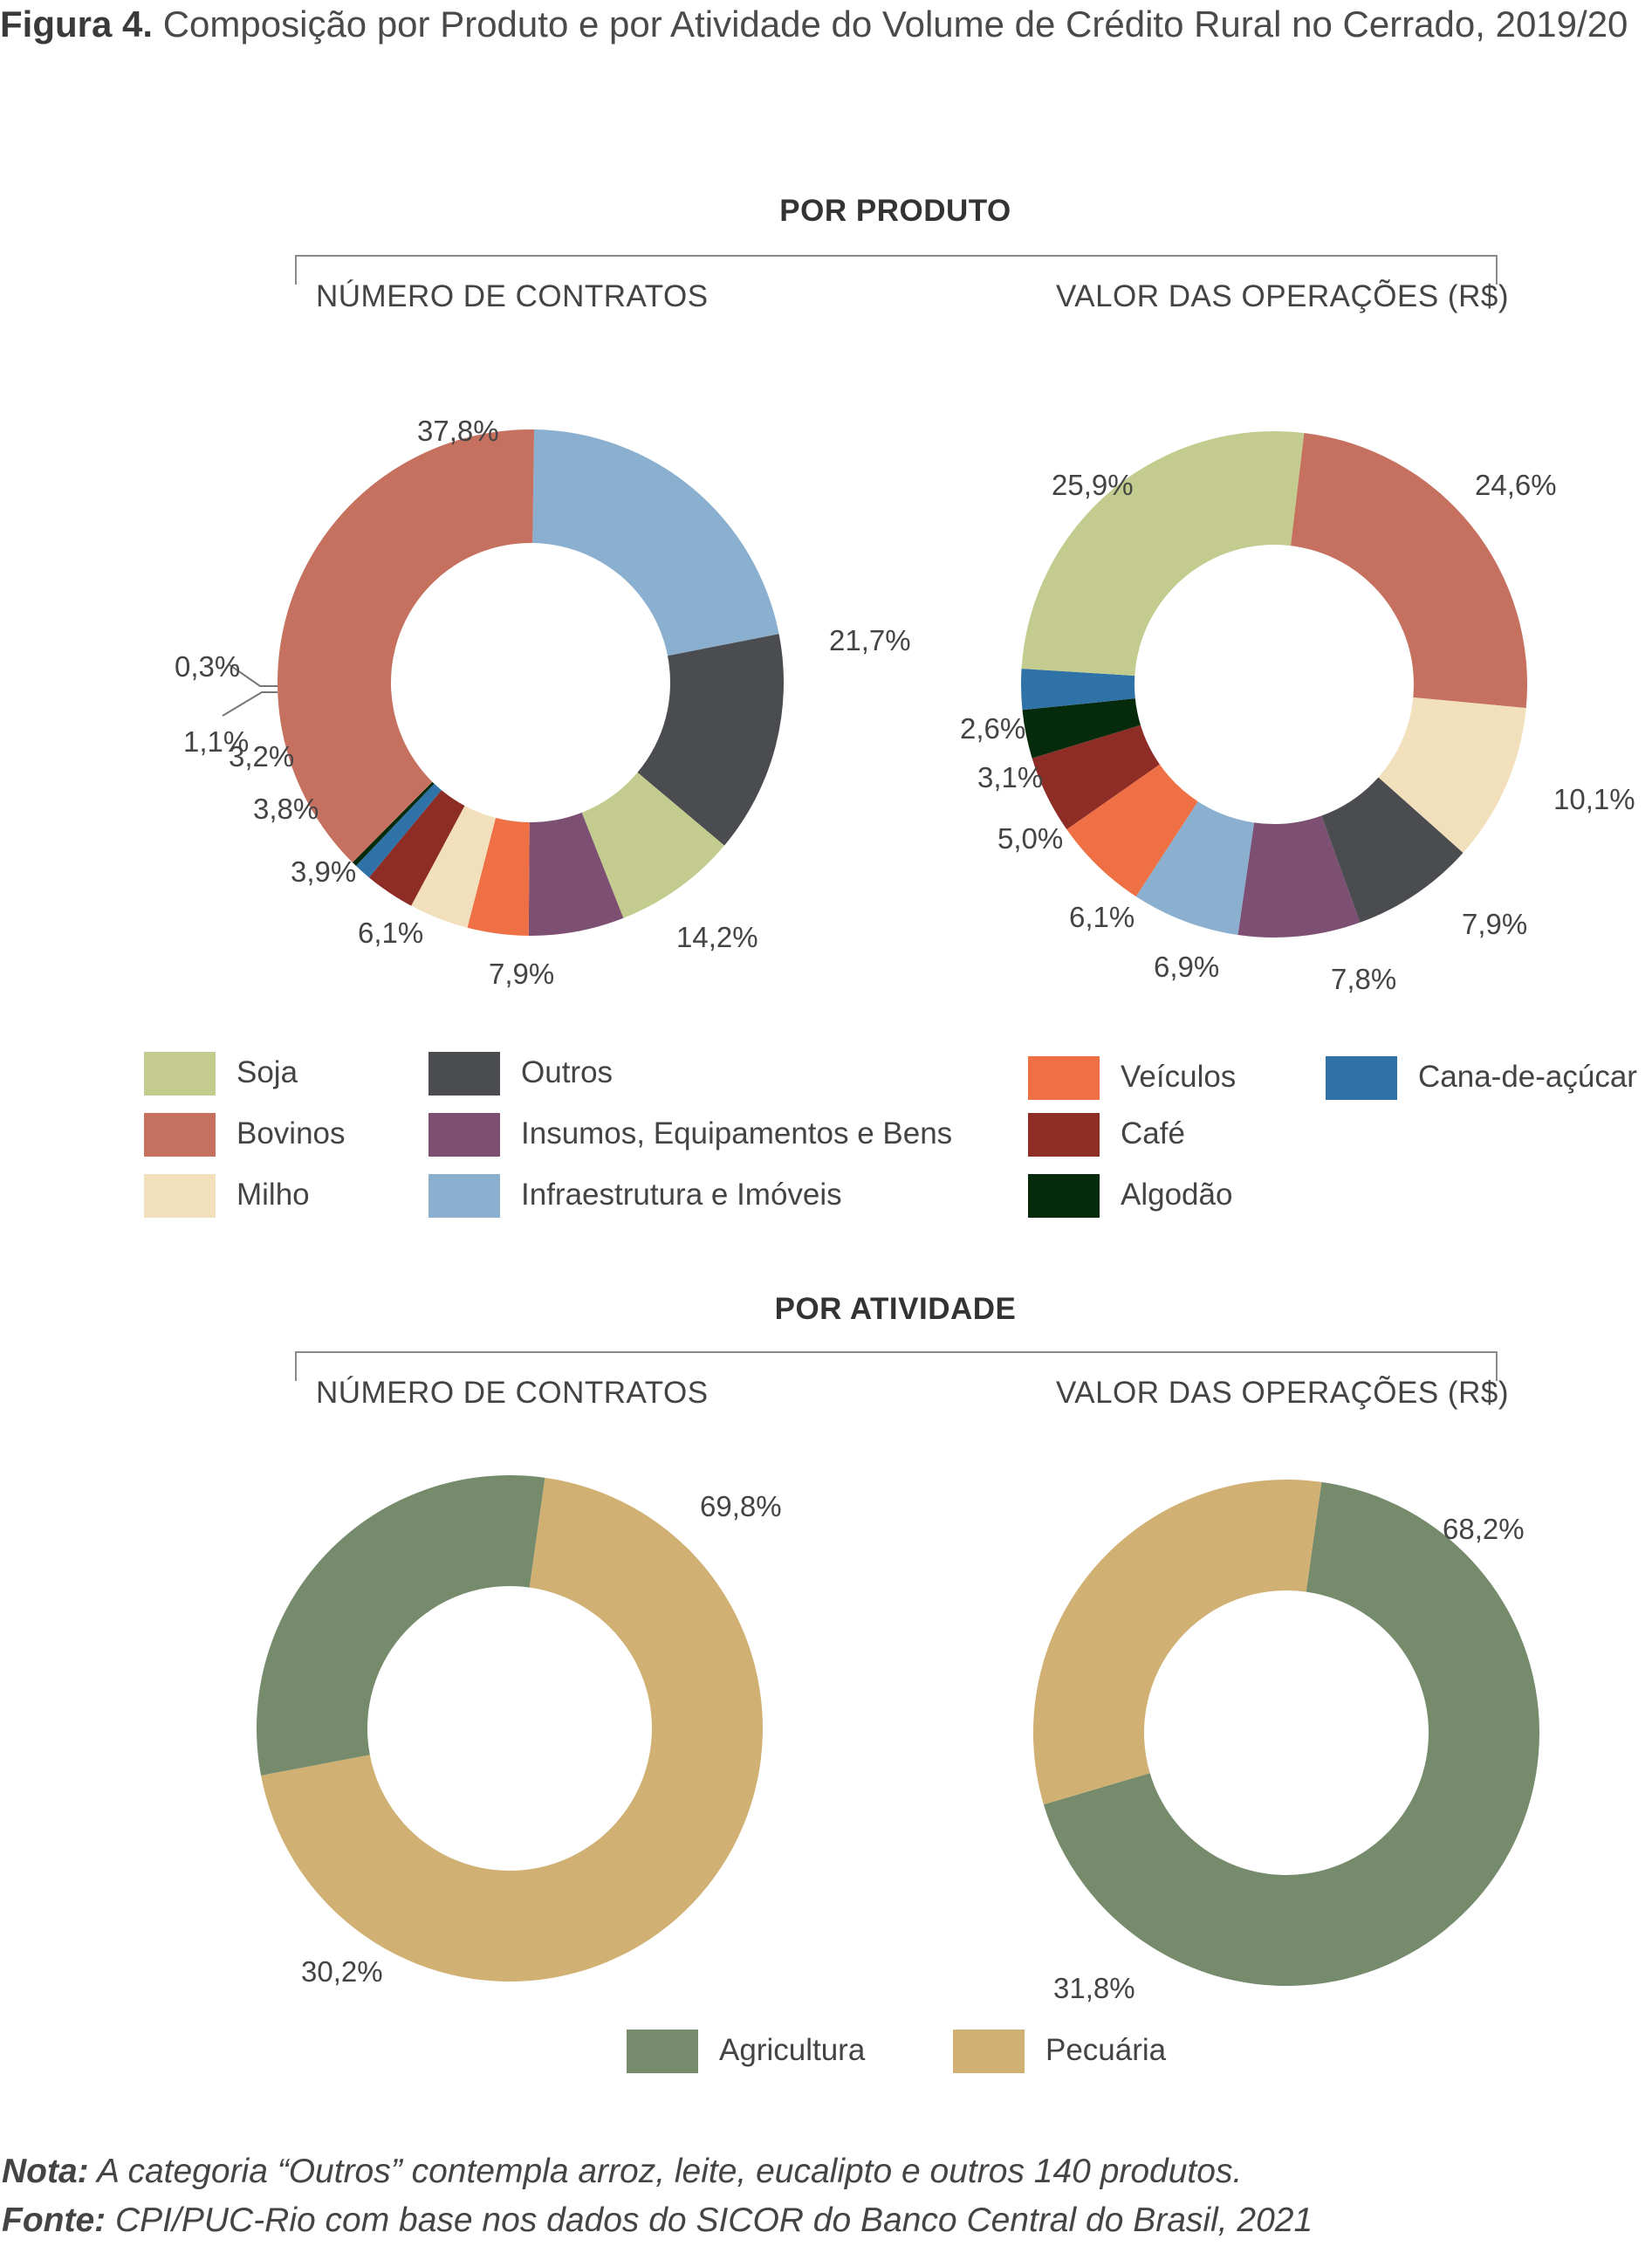  Describe the element at coordinates (250, 704) in the screenshot. I see `leader-line` at that location.